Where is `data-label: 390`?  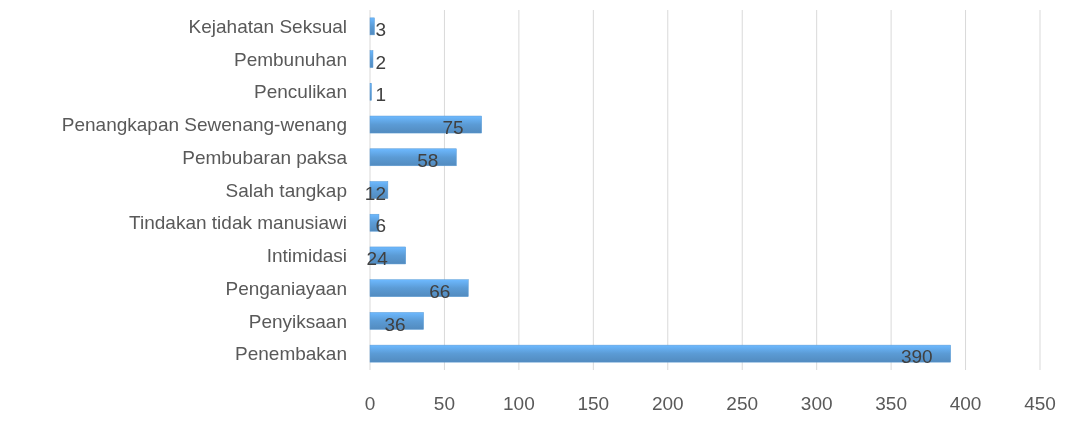 data-label: 390 is located at coordinates (916, 357).